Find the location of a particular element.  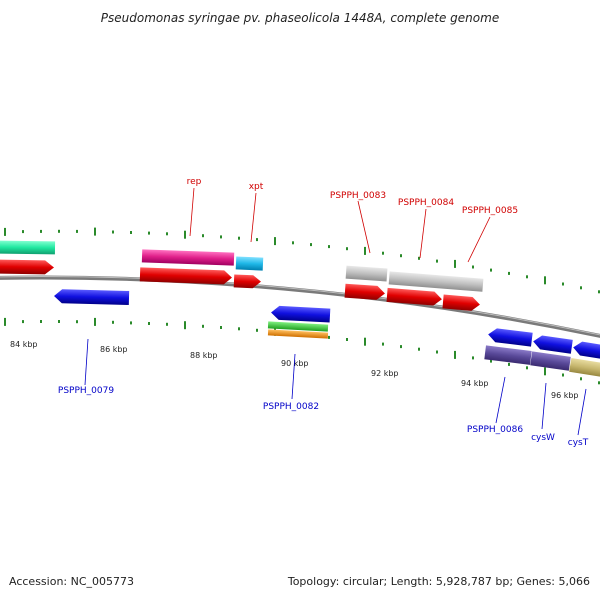

kbp-label-94: 94 kbp is located at coordinates (475, 383).